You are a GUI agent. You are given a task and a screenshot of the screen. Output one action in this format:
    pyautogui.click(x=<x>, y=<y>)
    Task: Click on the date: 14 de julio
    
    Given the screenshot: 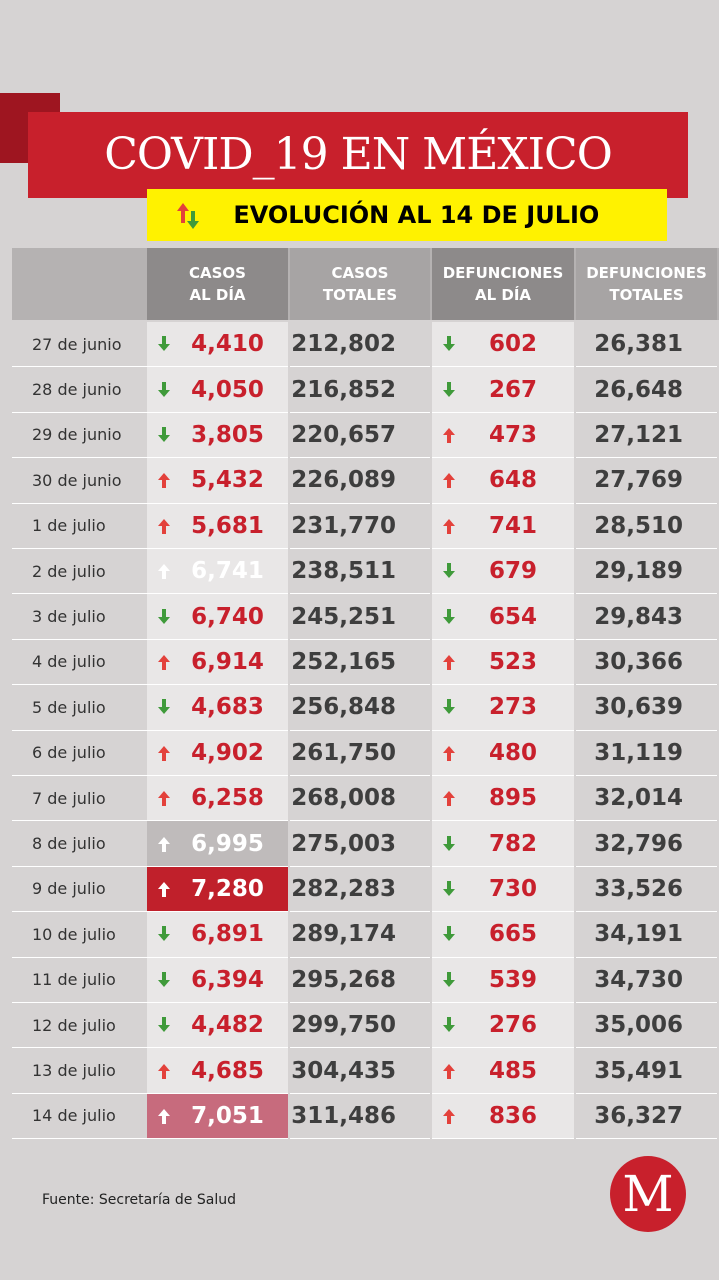 What is the action you would take?
    pyautogui.click(x=74, y=1116)
    